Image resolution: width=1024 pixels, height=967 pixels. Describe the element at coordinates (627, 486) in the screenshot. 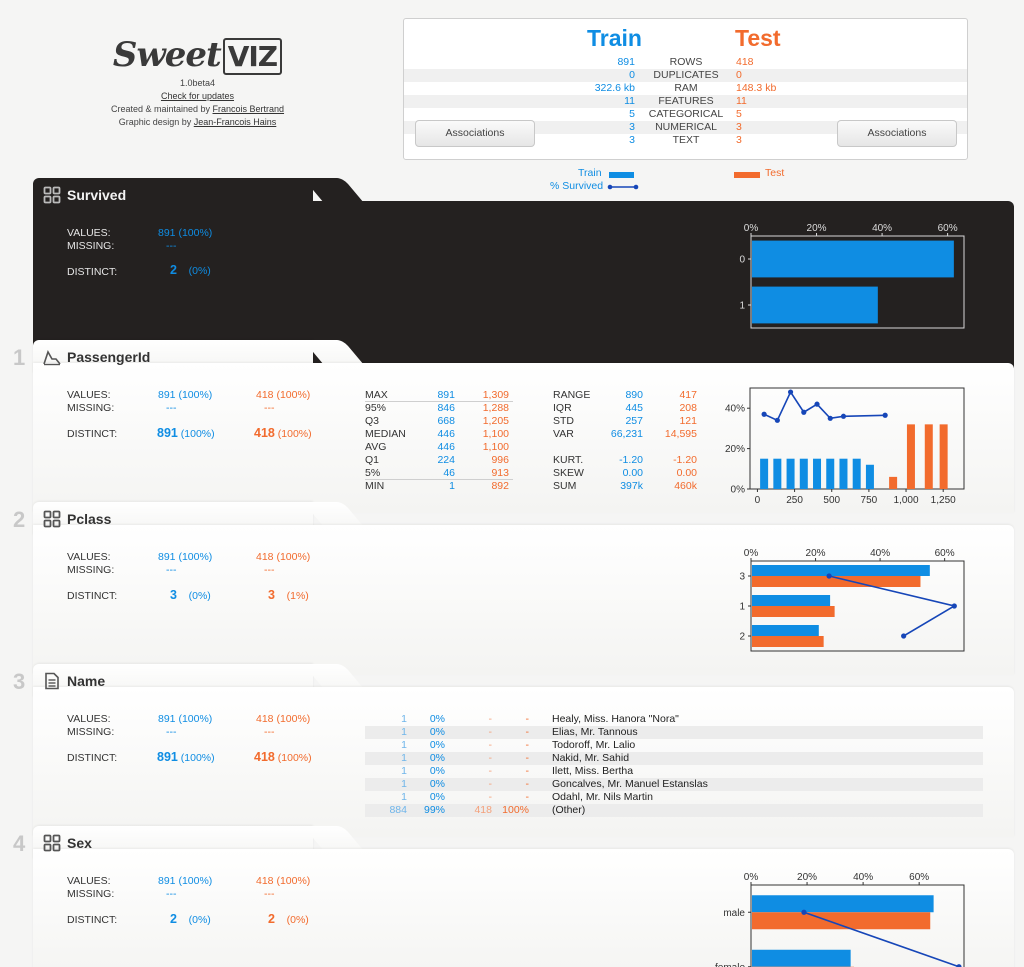

I see `stat-row: SUM 397k 460k` at that location.